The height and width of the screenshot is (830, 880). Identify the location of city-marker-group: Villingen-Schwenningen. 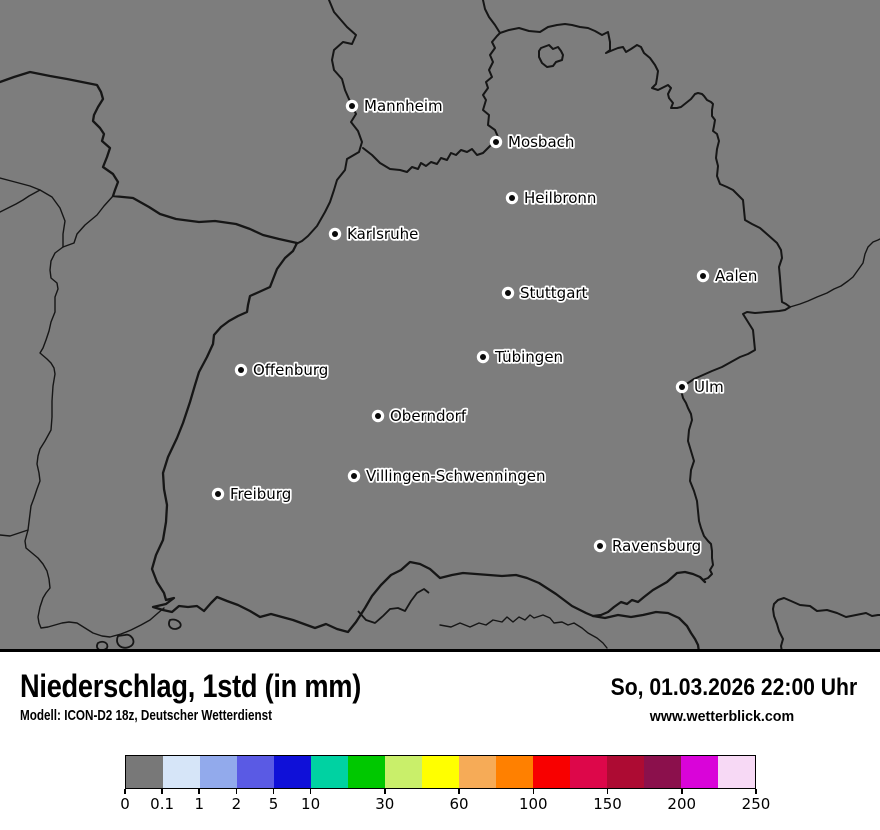
(447, 476).